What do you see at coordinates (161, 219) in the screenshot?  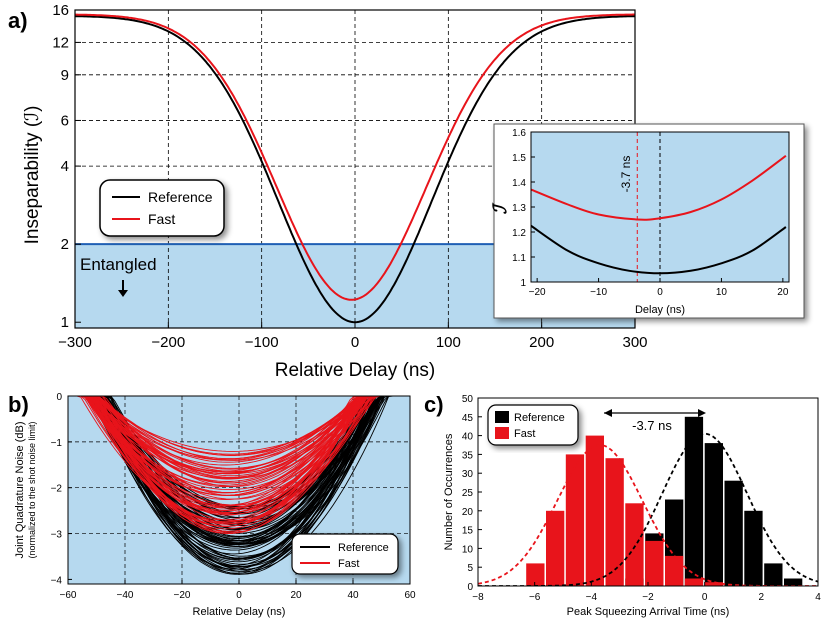 I see `legend-a-fast-label: Fast` at bounding box center [161, 219].